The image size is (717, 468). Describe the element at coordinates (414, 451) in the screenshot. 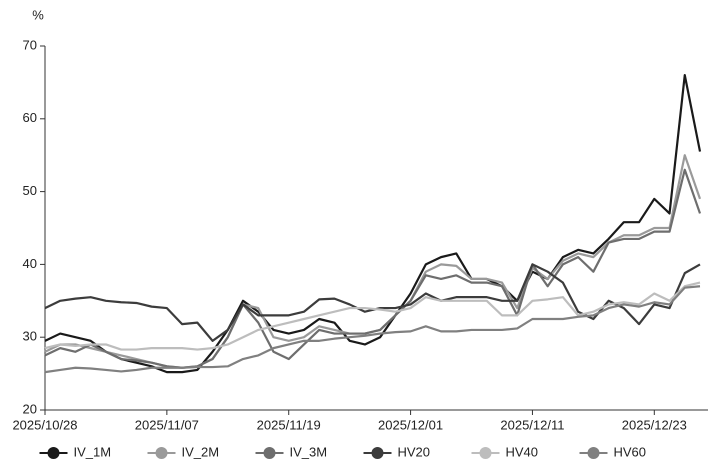

I see `legend-label: HV20` at that location.